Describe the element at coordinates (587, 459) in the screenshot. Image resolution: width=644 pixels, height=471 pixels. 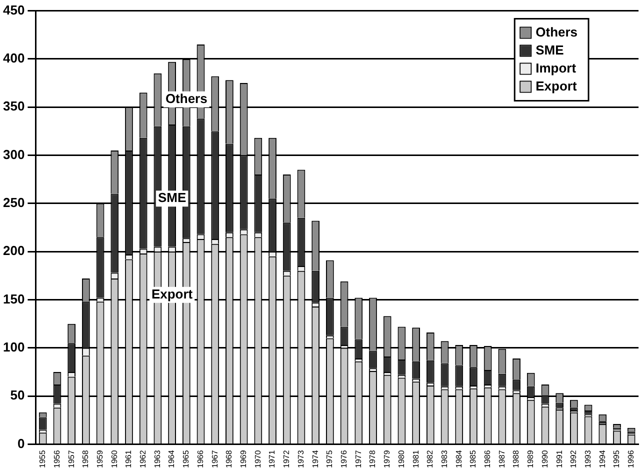
I see `x-tick-label: 1993` at that location.